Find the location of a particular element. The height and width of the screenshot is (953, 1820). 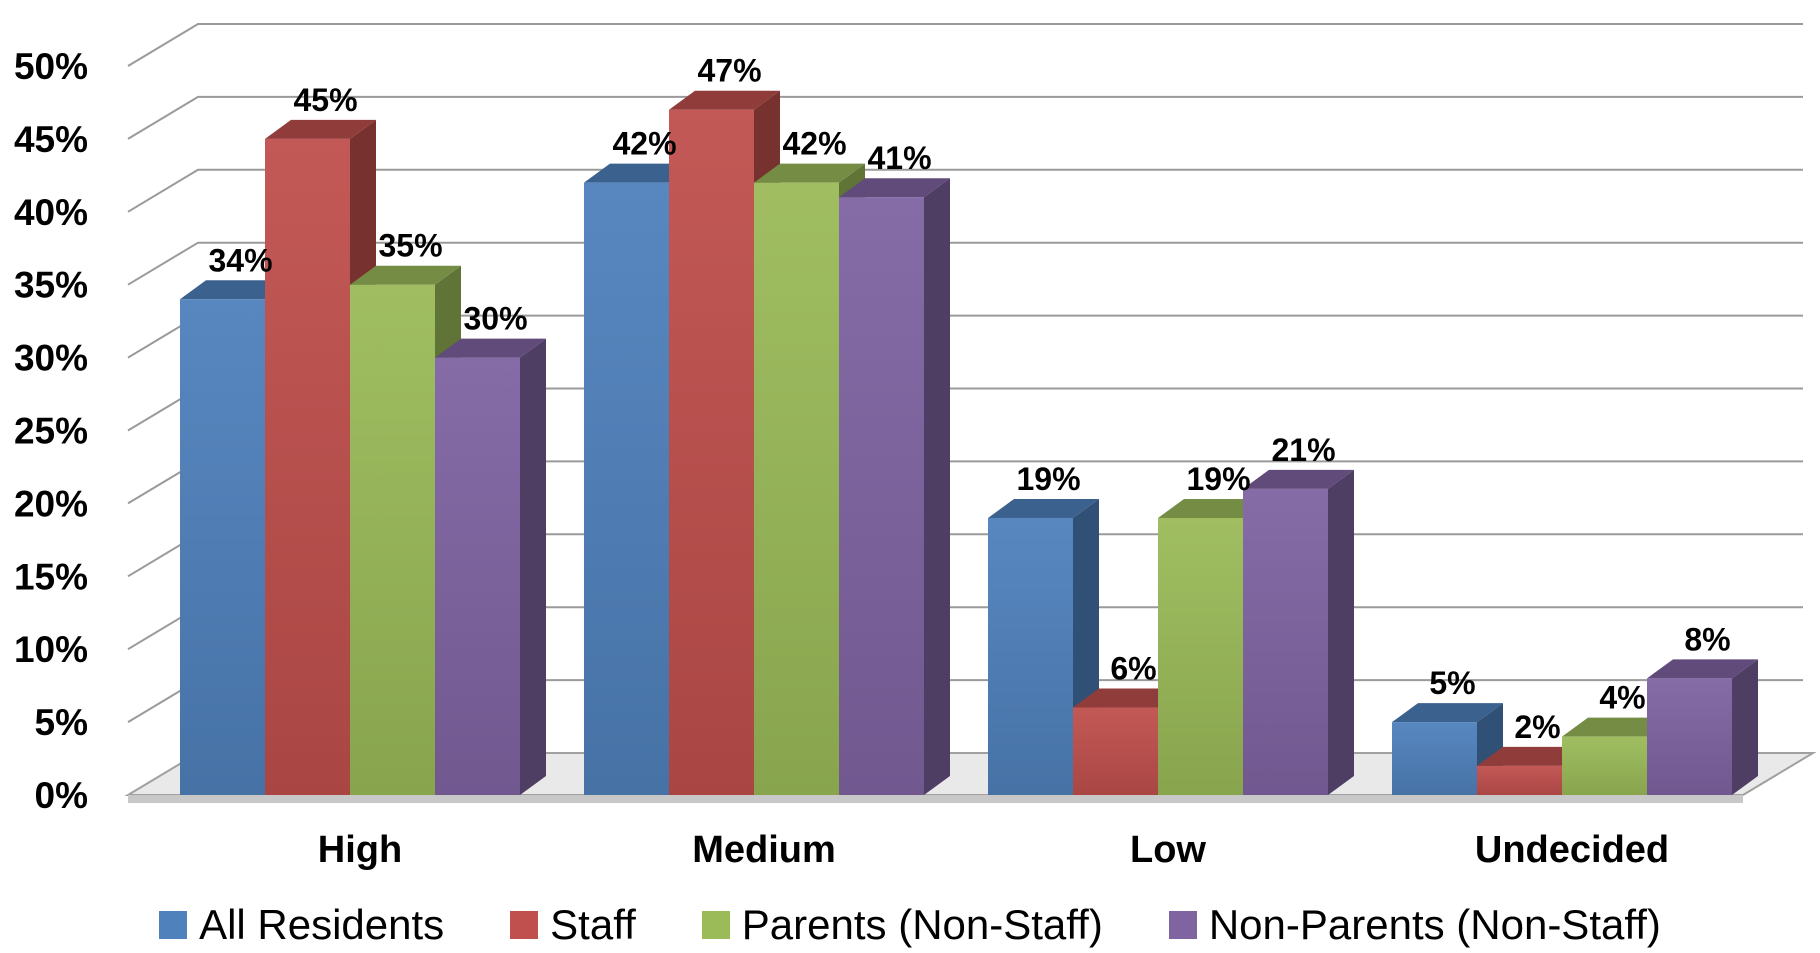

legend-label: Parents (Non-Staff) is located at coordinates (922, 924).